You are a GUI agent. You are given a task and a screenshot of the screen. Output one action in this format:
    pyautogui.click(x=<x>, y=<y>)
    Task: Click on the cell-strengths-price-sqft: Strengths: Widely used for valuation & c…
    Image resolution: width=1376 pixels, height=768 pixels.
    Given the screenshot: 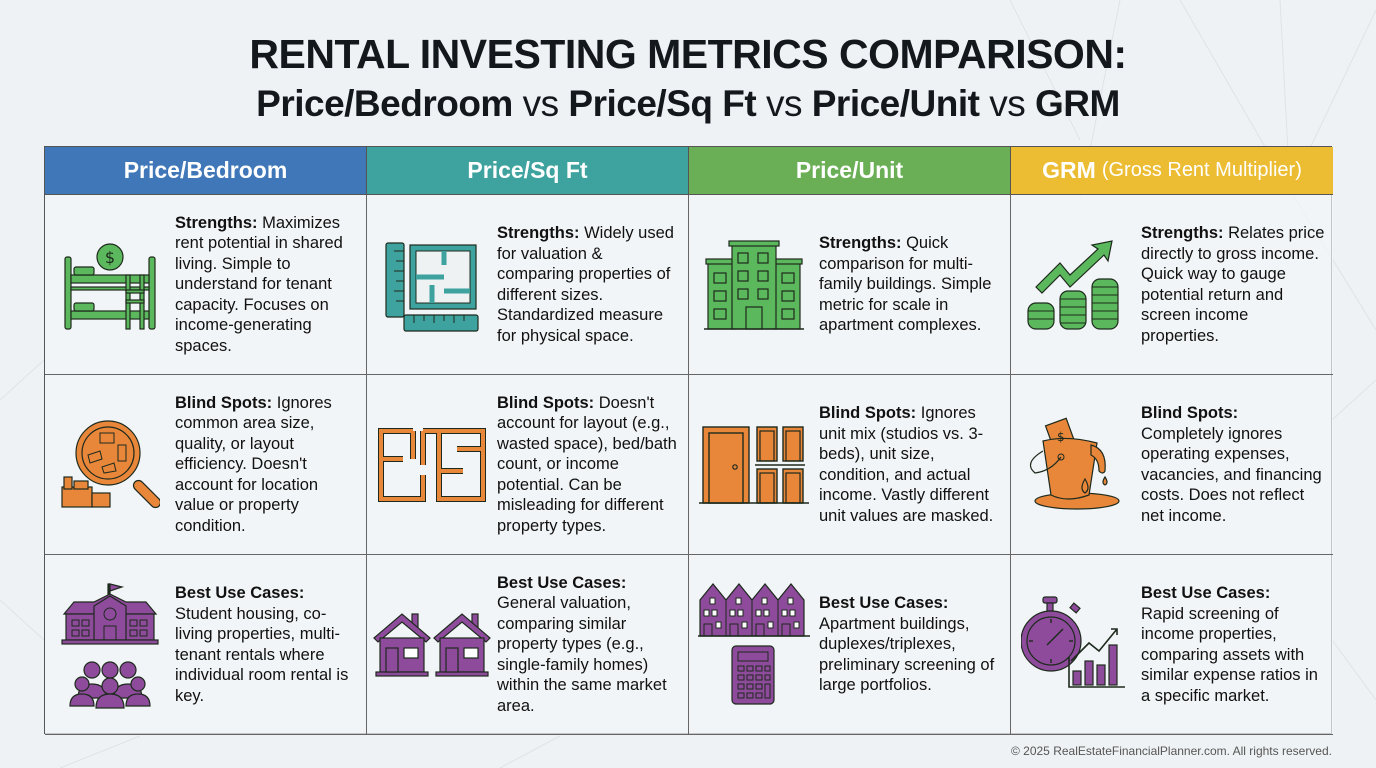 What is the action you would take?
    pyautogui.click(x=528, y=285)
    